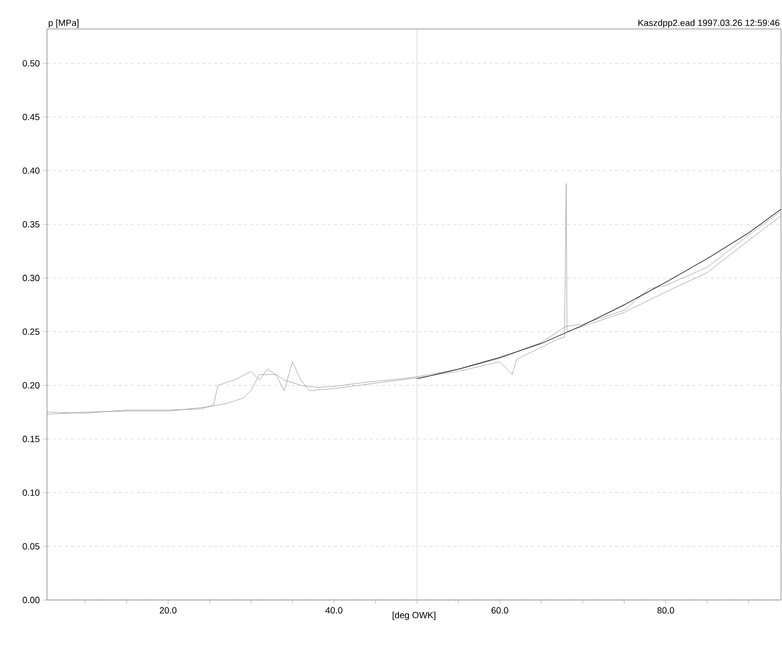  What do you see at coordinates (31, 385) in the screenshot?
I see `y-tick-label: 0.20` at bounding box center [31, 385].